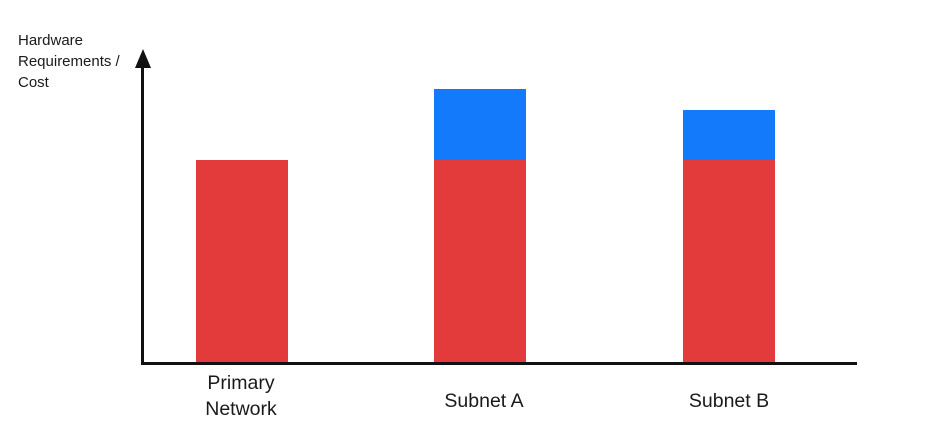 This screenshot has width=933, height=437. Describe the element at coordinates (499, 363) in the screenshot. I see `x-axis-line` at that location.